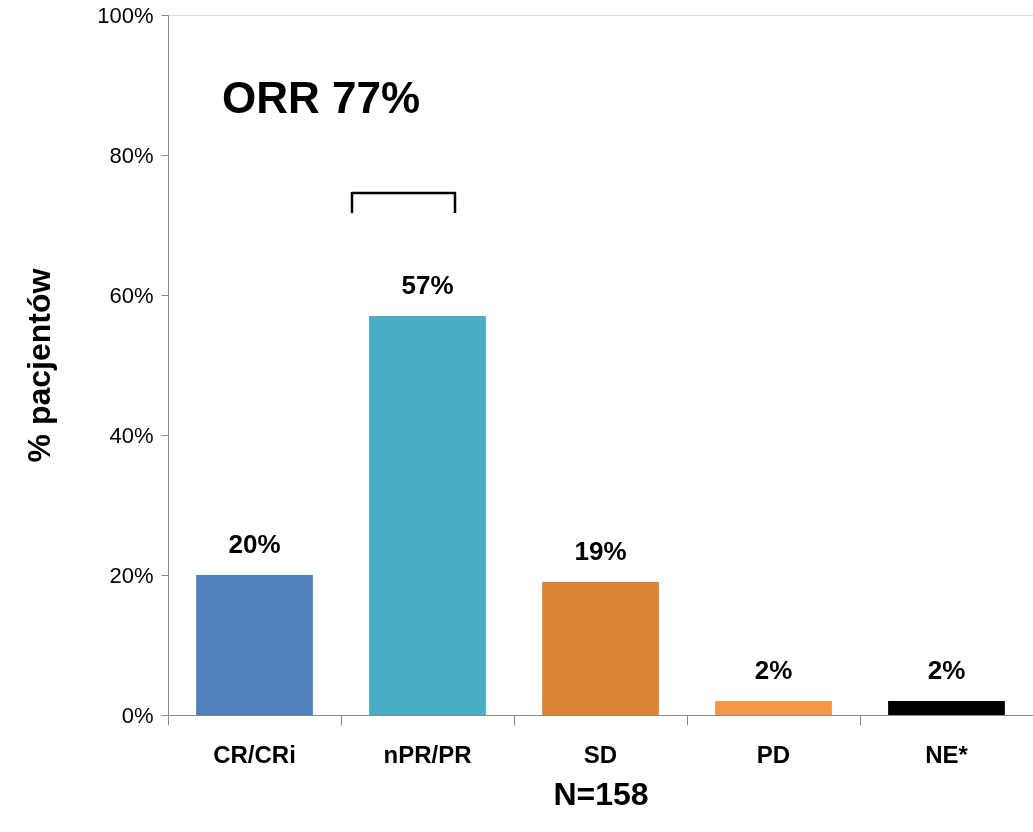 This screenshot has height=832, width=1033. What do you see at coordinates (773, 754) in the screenshot?
I see `x-tick-label: PD` at bounding box center [773, 754].